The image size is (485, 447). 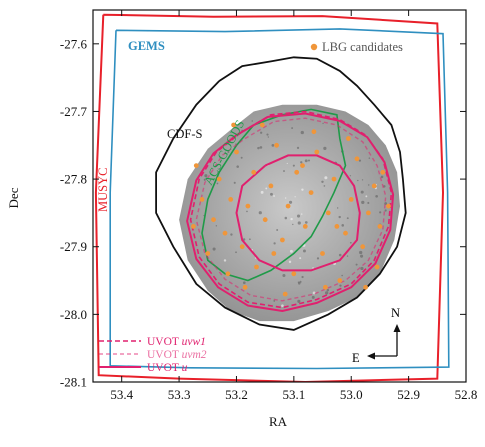 What do you see at coordinates (73, 314) in the screenshot?
I see `y-tick-label: -28.0` at bounding box center [73, 314].